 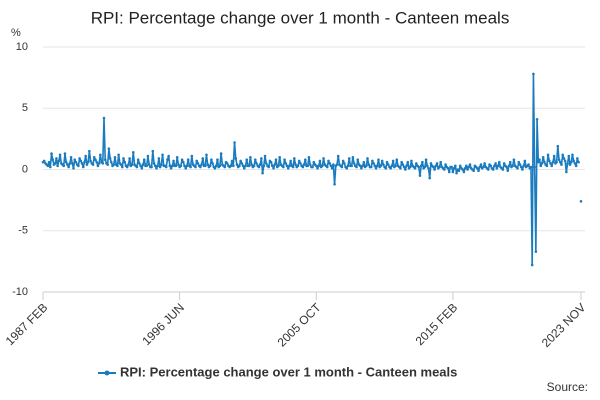 What do you see at coordinates (567, 387) in the screenshot?
I see `source-label: Source:` at bounding box center [567, 387].